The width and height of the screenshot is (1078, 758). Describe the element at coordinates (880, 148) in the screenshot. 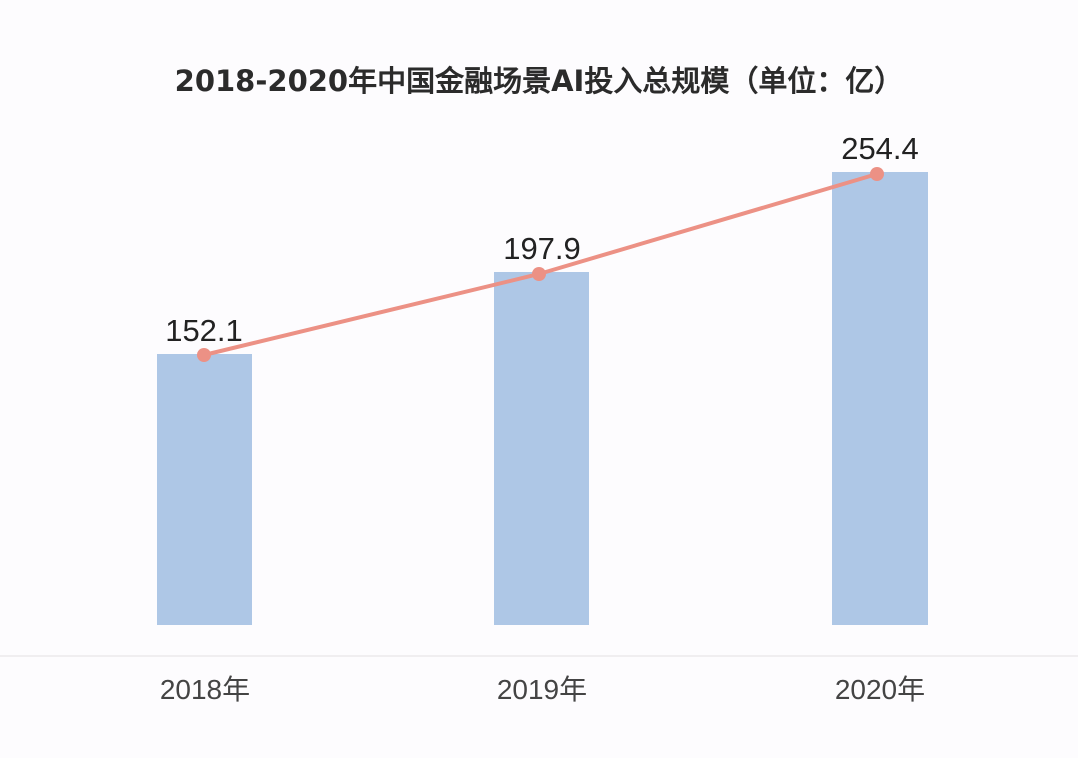

I see `value-label-2020: 254.4` at that location.